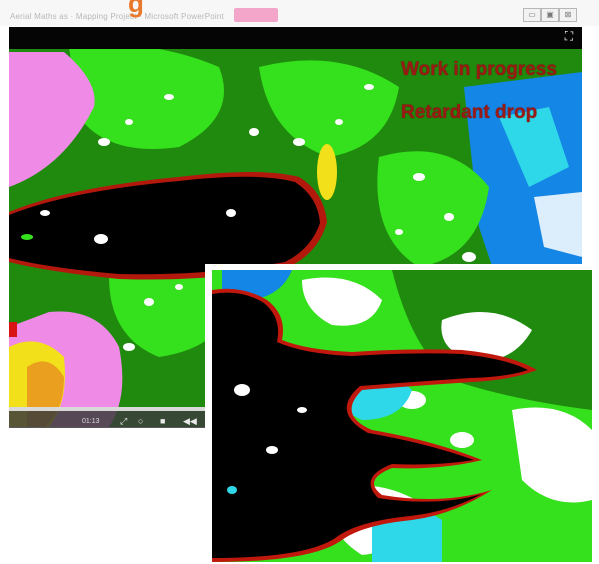 Image resolution: width=599 pixels, height=564 pixels. Describe the element at coordinates (469, 112) in the screenshot. I see `label-retardant-drop: Retardant drop` at that location.